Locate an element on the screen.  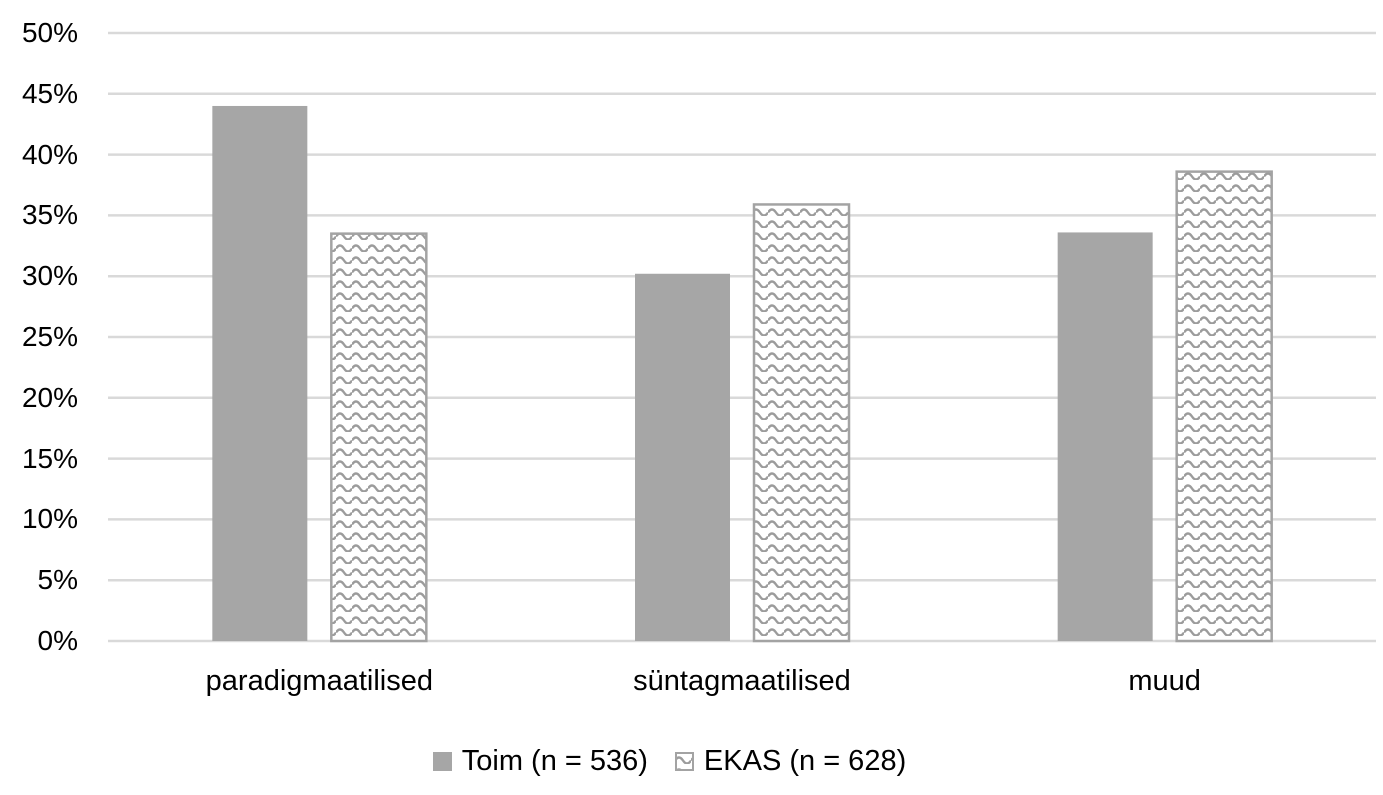
x-category-label-s-ntagmaatilised: süntagmaatilised is located at coordinates (742, 681).